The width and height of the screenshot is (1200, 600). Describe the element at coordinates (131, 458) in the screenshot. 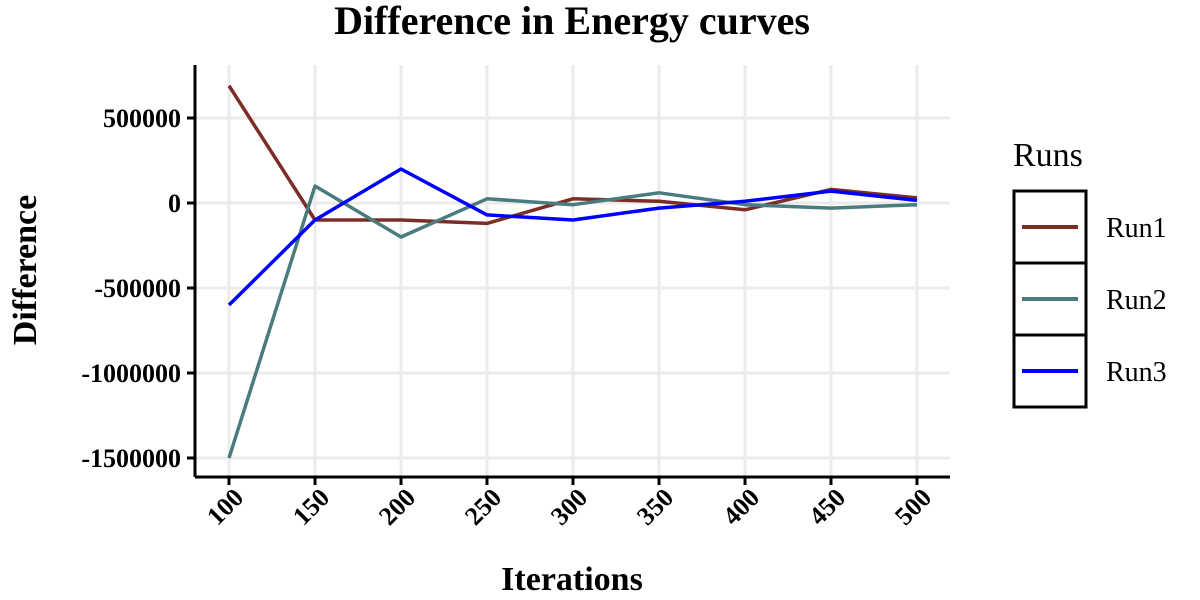

I see `y-tick-label: -1500000` at that location.